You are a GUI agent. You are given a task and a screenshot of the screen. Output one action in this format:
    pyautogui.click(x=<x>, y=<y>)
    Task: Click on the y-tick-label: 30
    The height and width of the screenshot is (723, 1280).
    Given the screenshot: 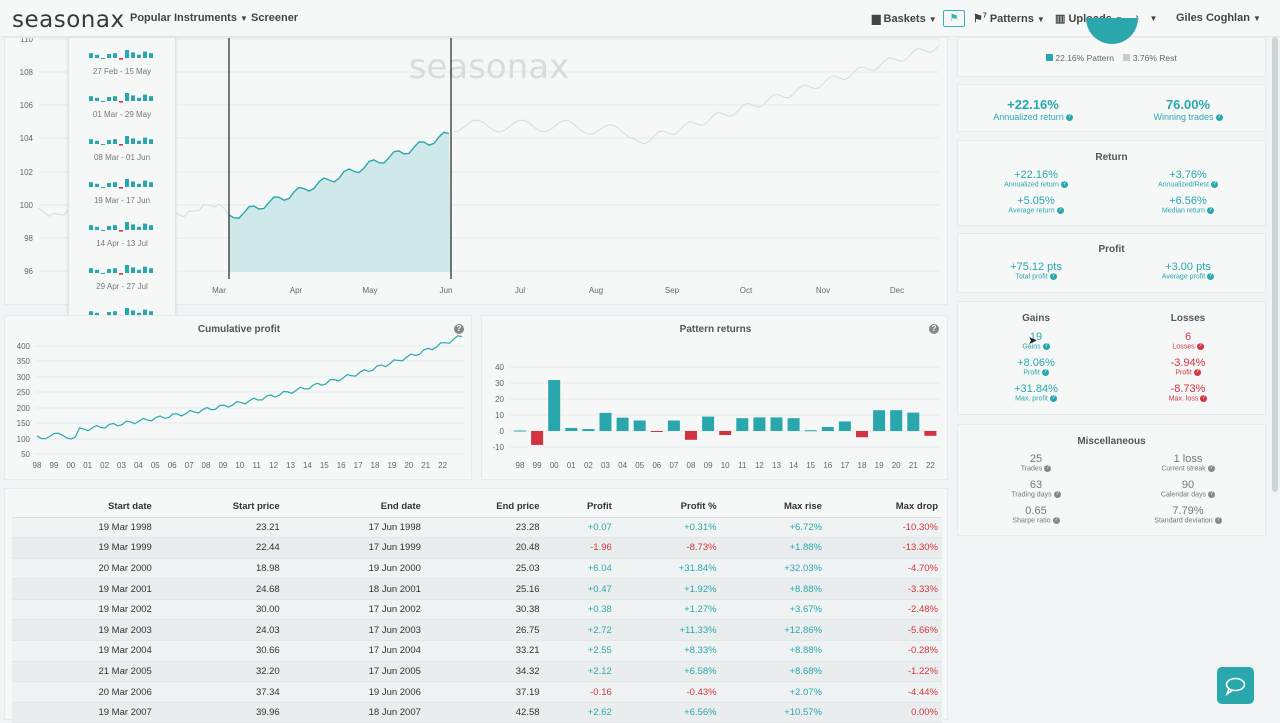 What is the action you would take?
    pyautogui.click(x=499, y=383)
    